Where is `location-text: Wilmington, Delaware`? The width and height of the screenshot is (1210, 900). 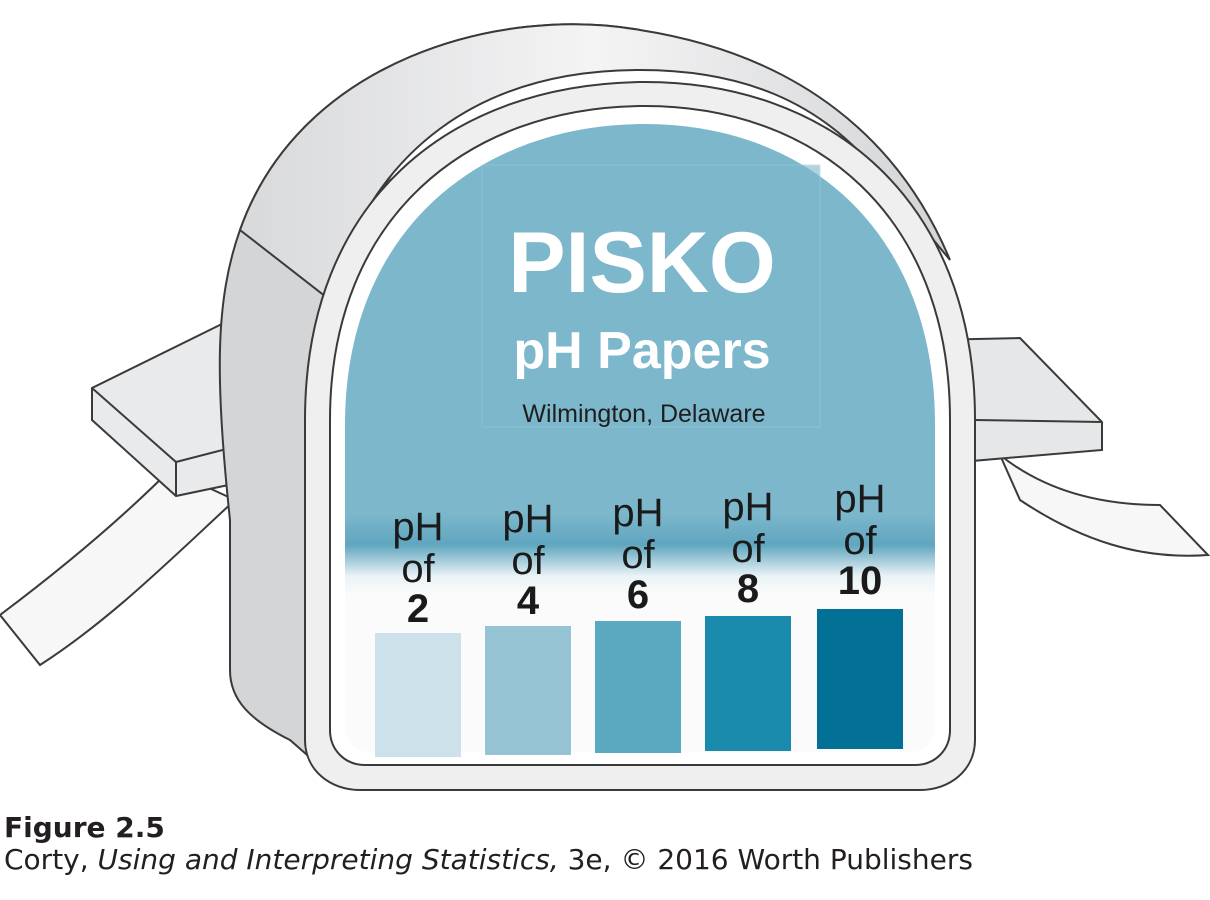 location-text: Wilmington, Delaware is located at coordinates (643, 414).